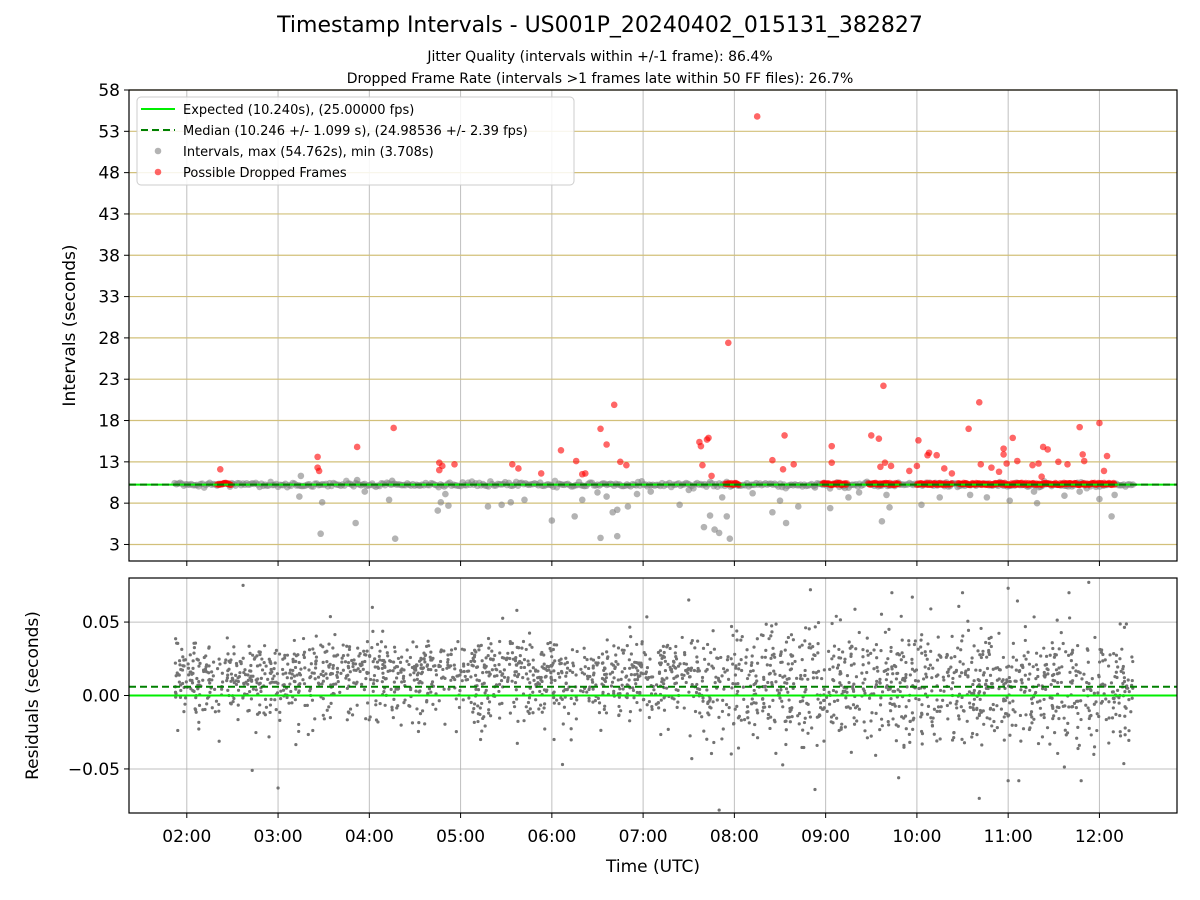  I want to click on x-tick-label: 02:00, so click(186, 837).